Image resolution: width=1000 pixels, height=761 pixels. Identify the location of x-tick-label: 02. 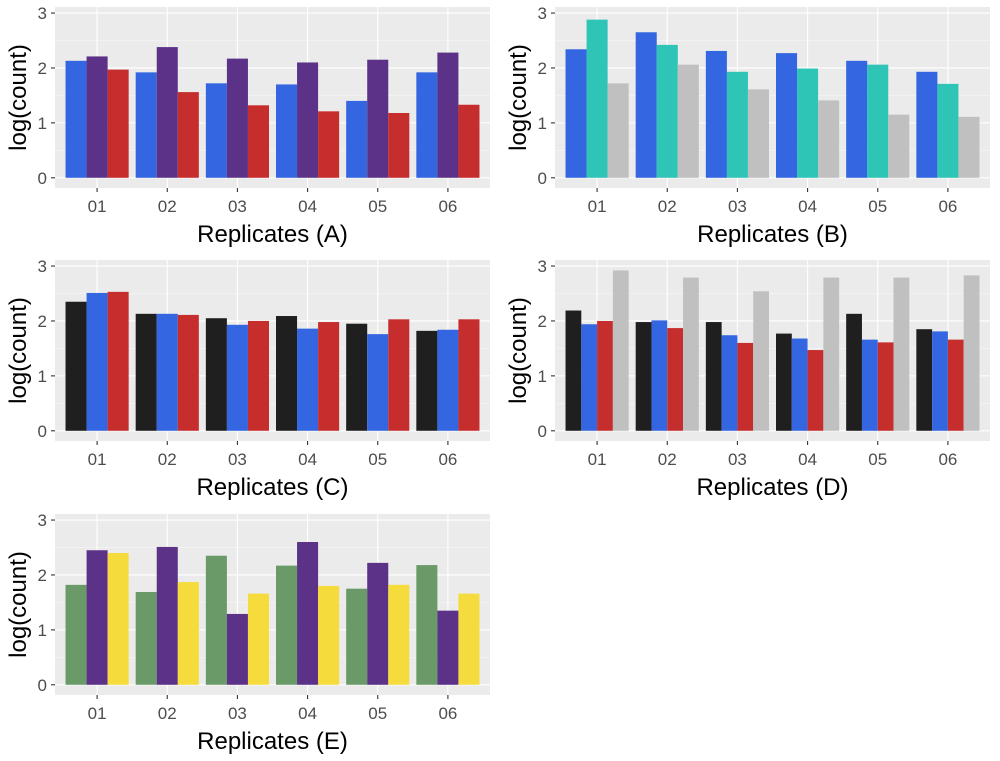
(167, 206).